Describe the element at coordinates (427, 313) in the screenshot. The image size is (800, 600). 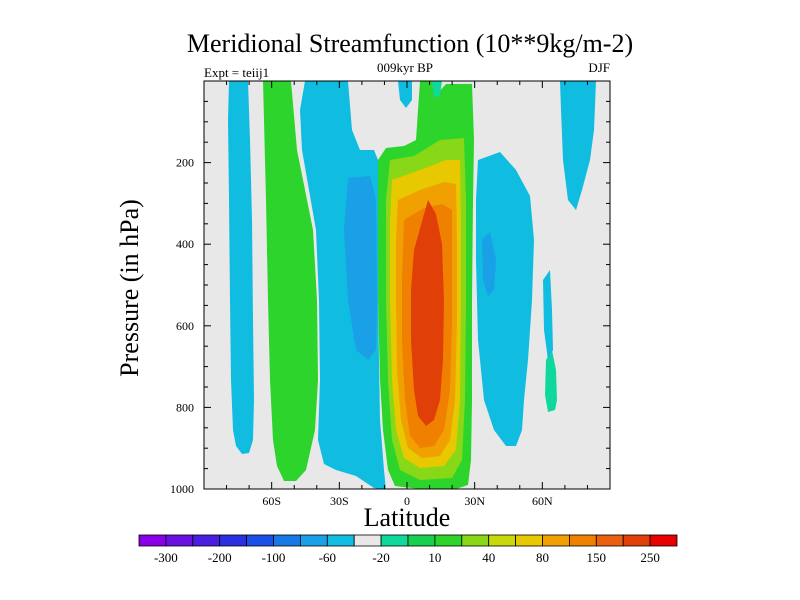
I see `hadley-core` at that location.